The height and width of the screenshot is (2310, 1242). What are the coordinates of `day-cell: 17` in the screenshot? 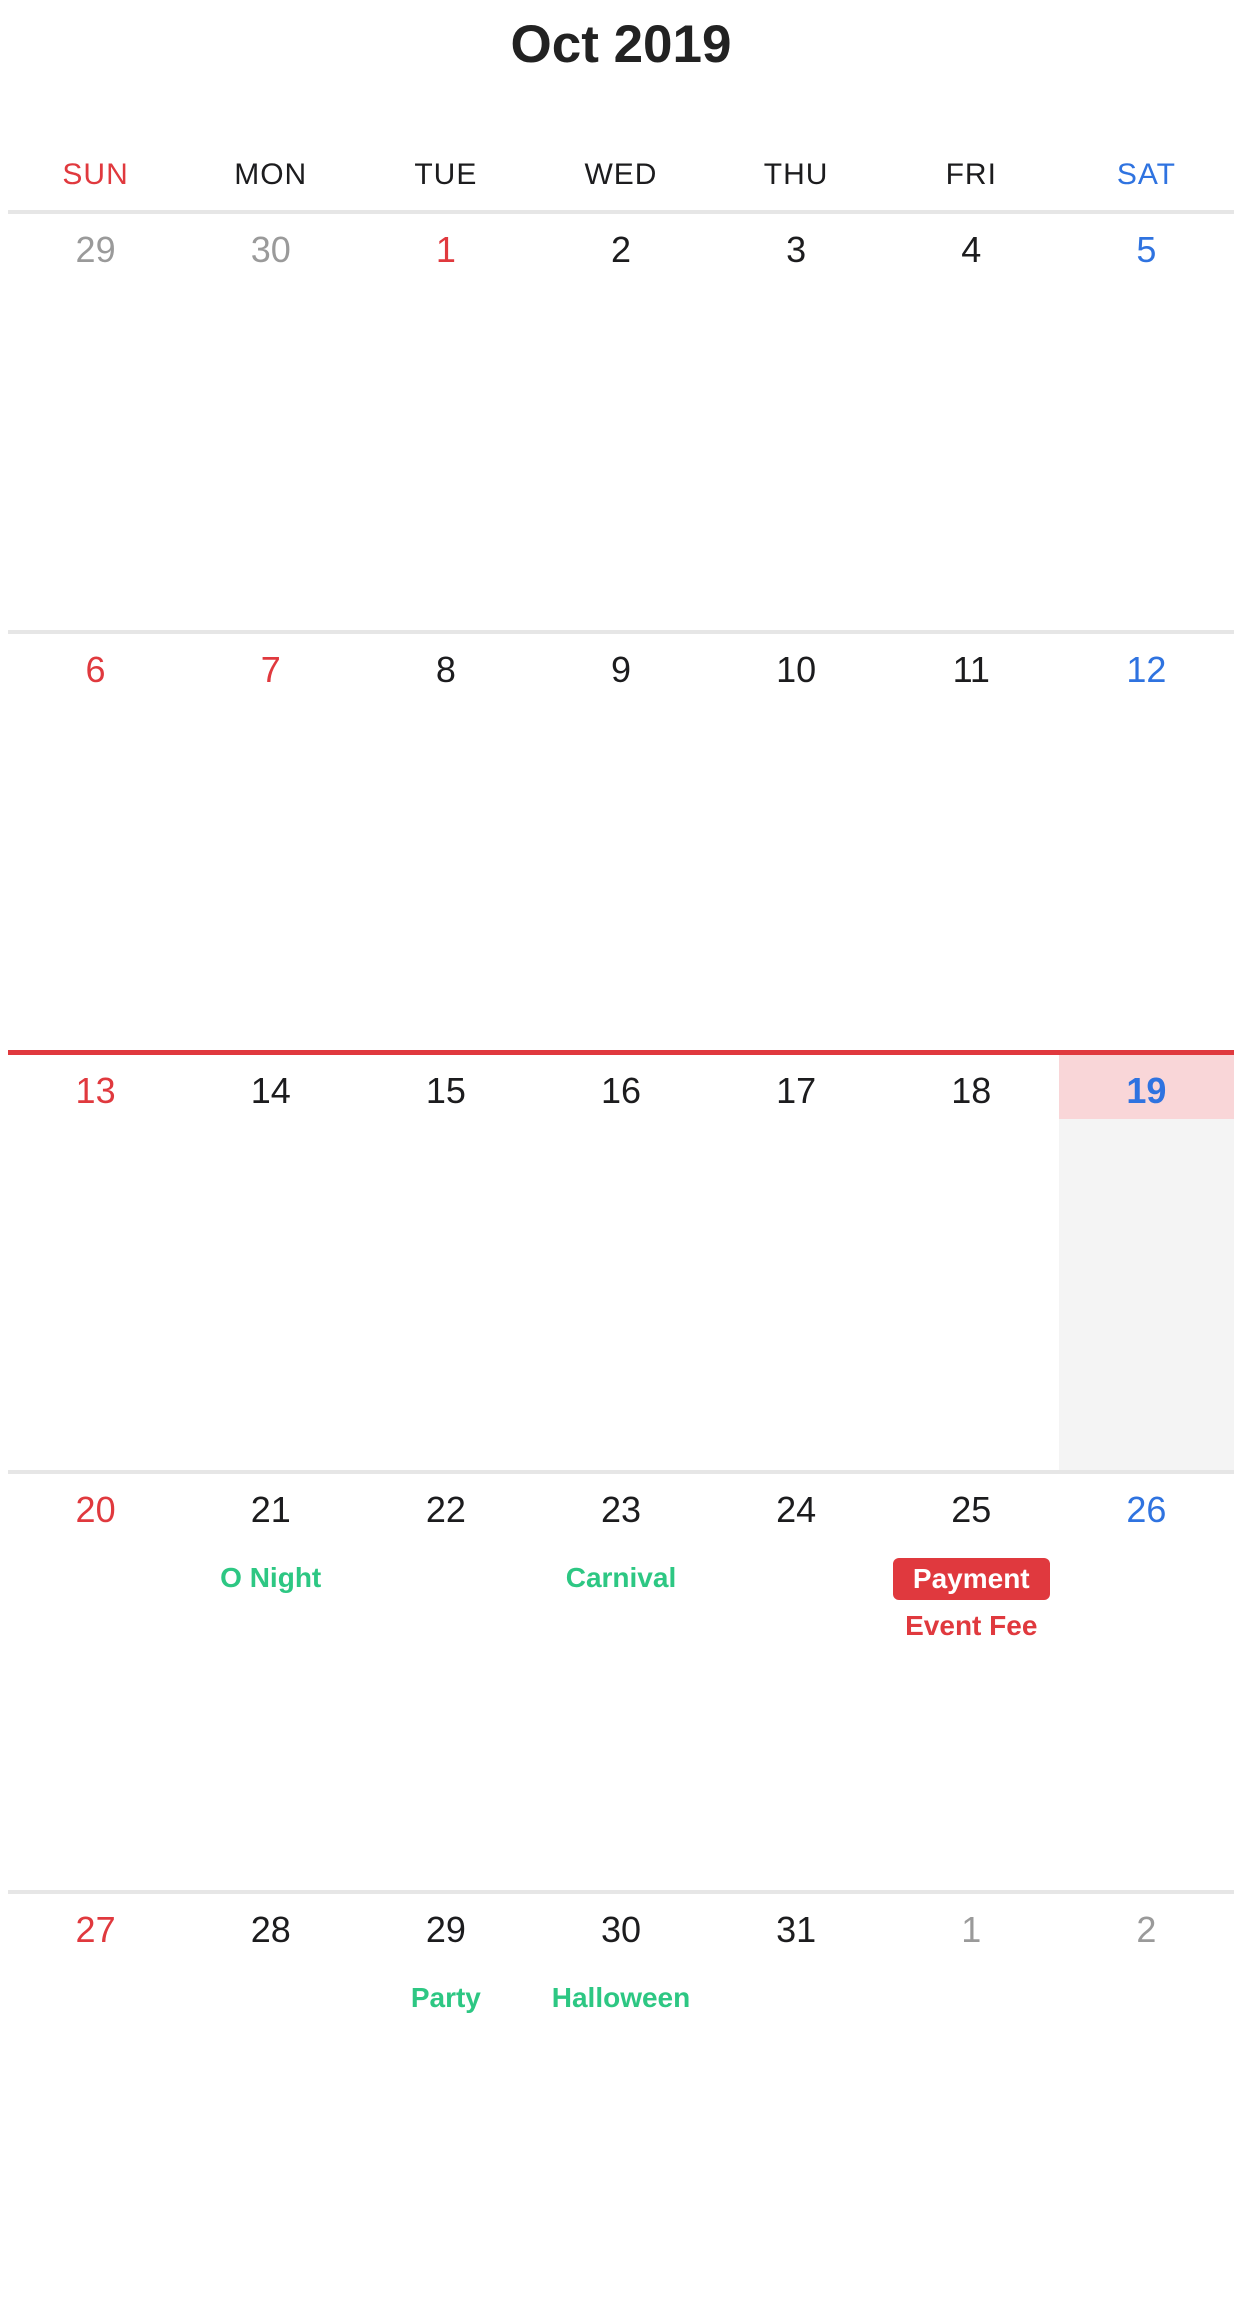 It's located at (796, 1262).